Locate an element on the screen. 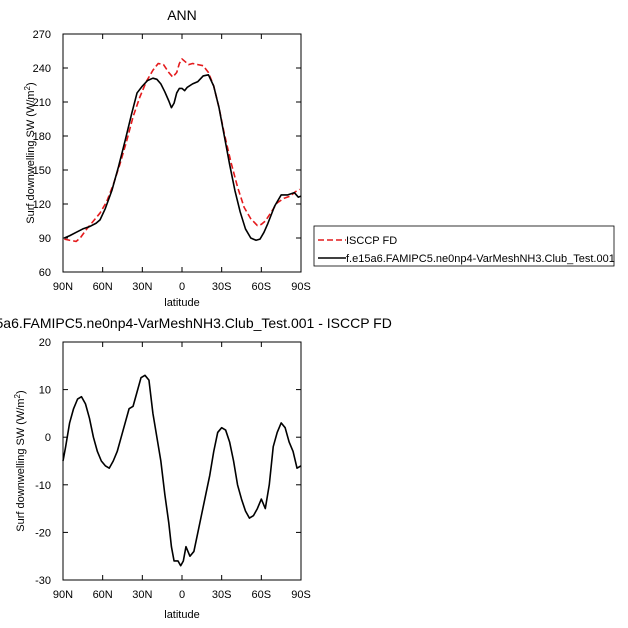  y-axis-unit-exp-bottom: 2 is located at coordinates (17, 395).